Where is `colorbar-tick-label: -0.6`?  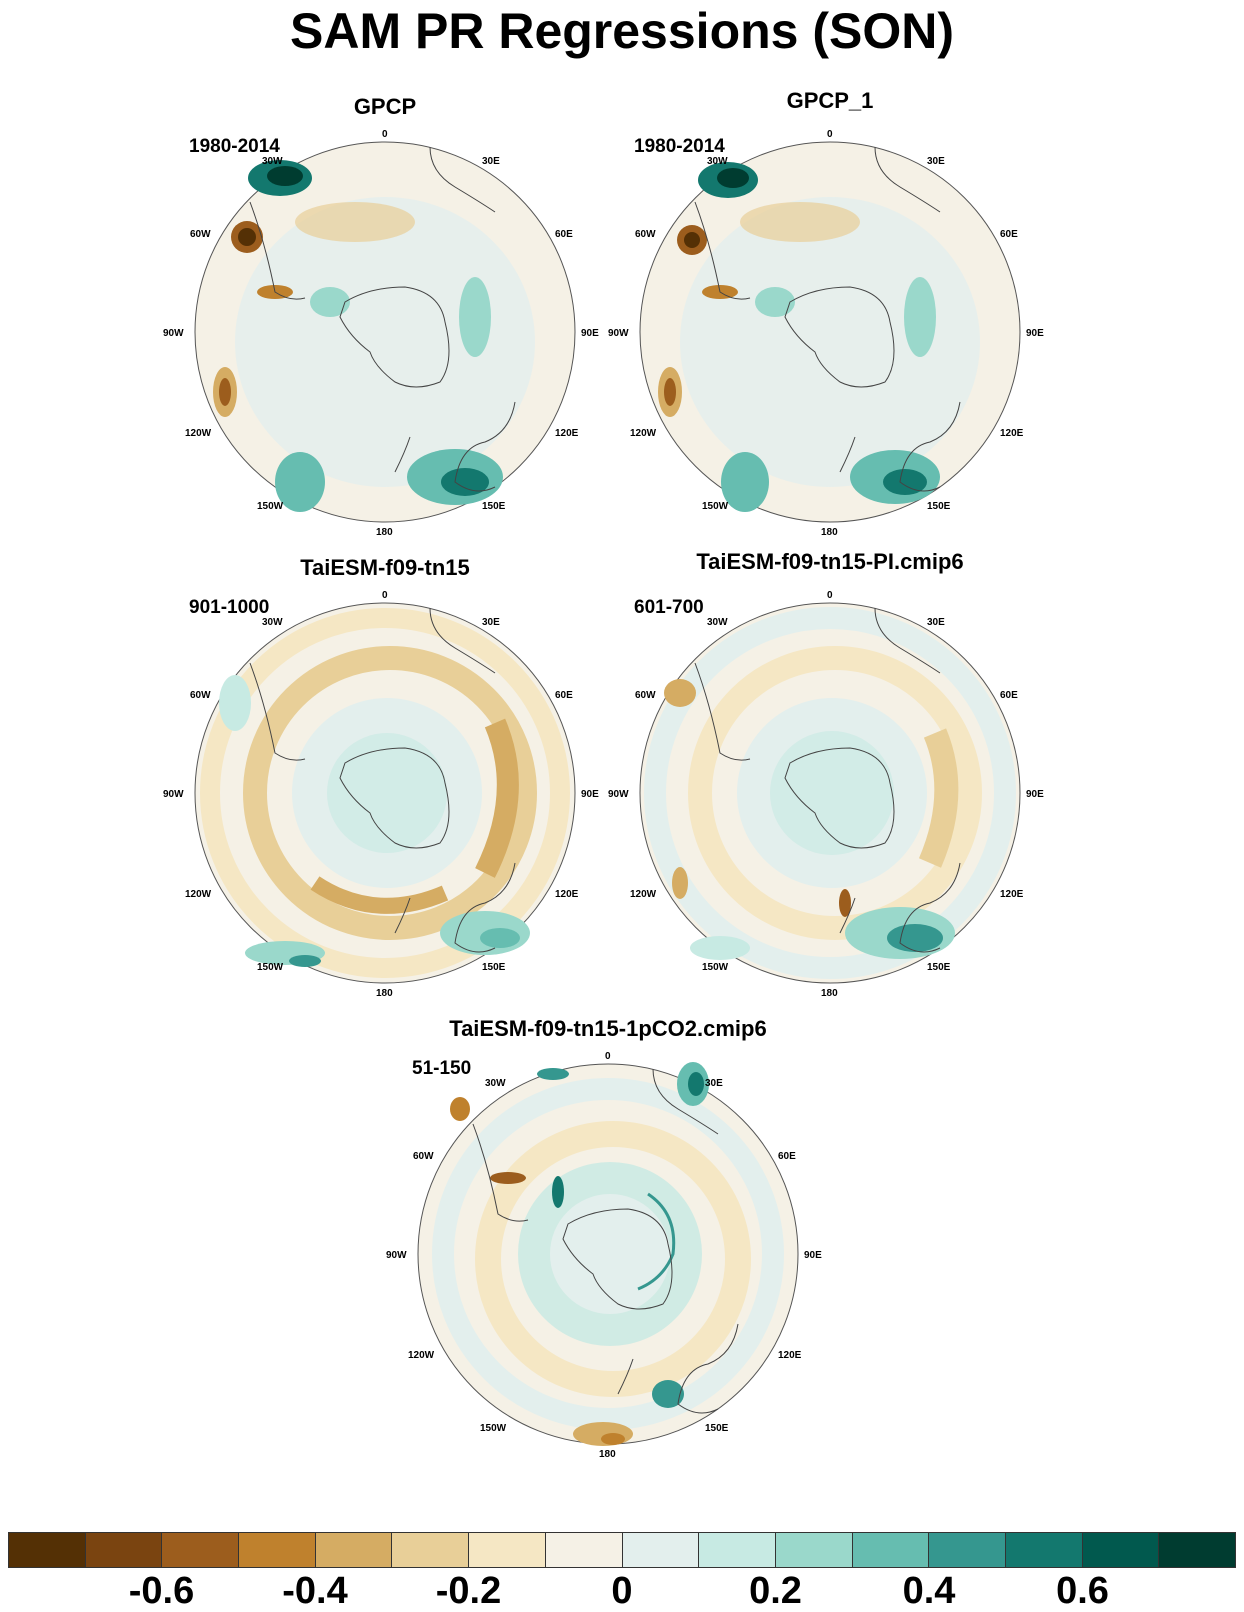 colorbar-tick-label: -0.6 is located at coordinates (161, 1591).